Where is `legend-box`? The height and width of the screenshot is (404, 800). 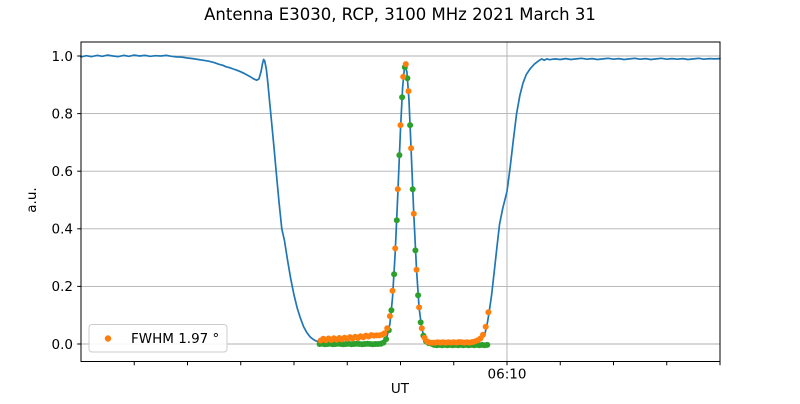 legend-box is located at coordinates (158, 338).